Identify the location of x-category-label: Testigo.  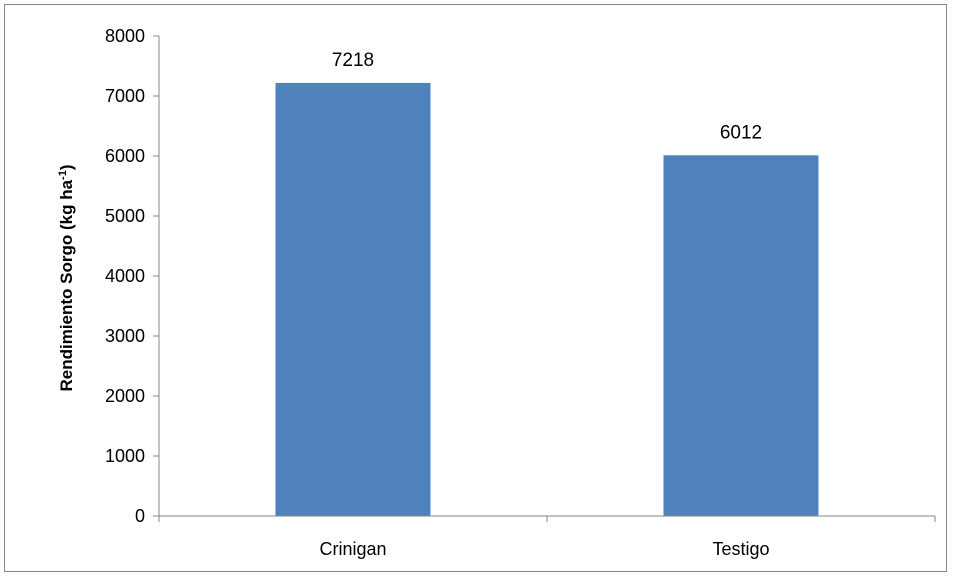
(740, 549).